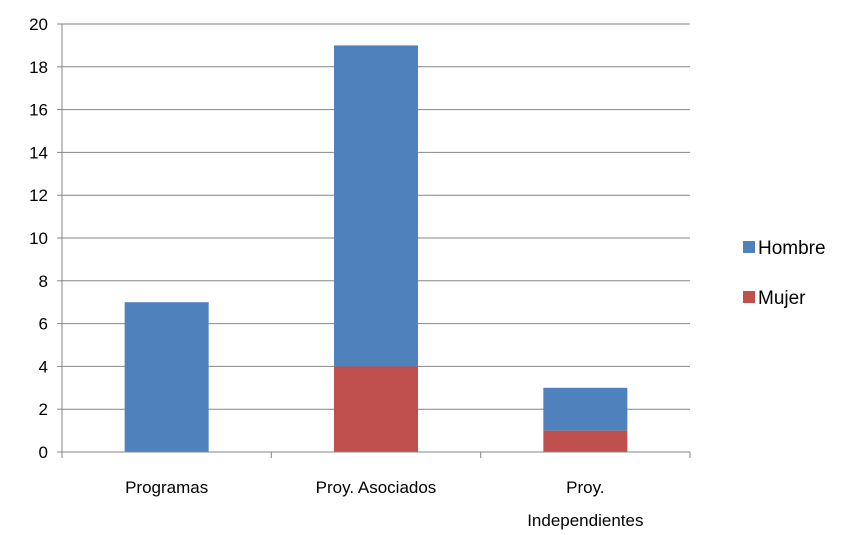 Image resolution: width=845 pixels, height=535 pixels. What do you see at coordinates (784, 273) in the screenshot?
I see `legend: Hombre Mujer` at bounding box center [784, 273].